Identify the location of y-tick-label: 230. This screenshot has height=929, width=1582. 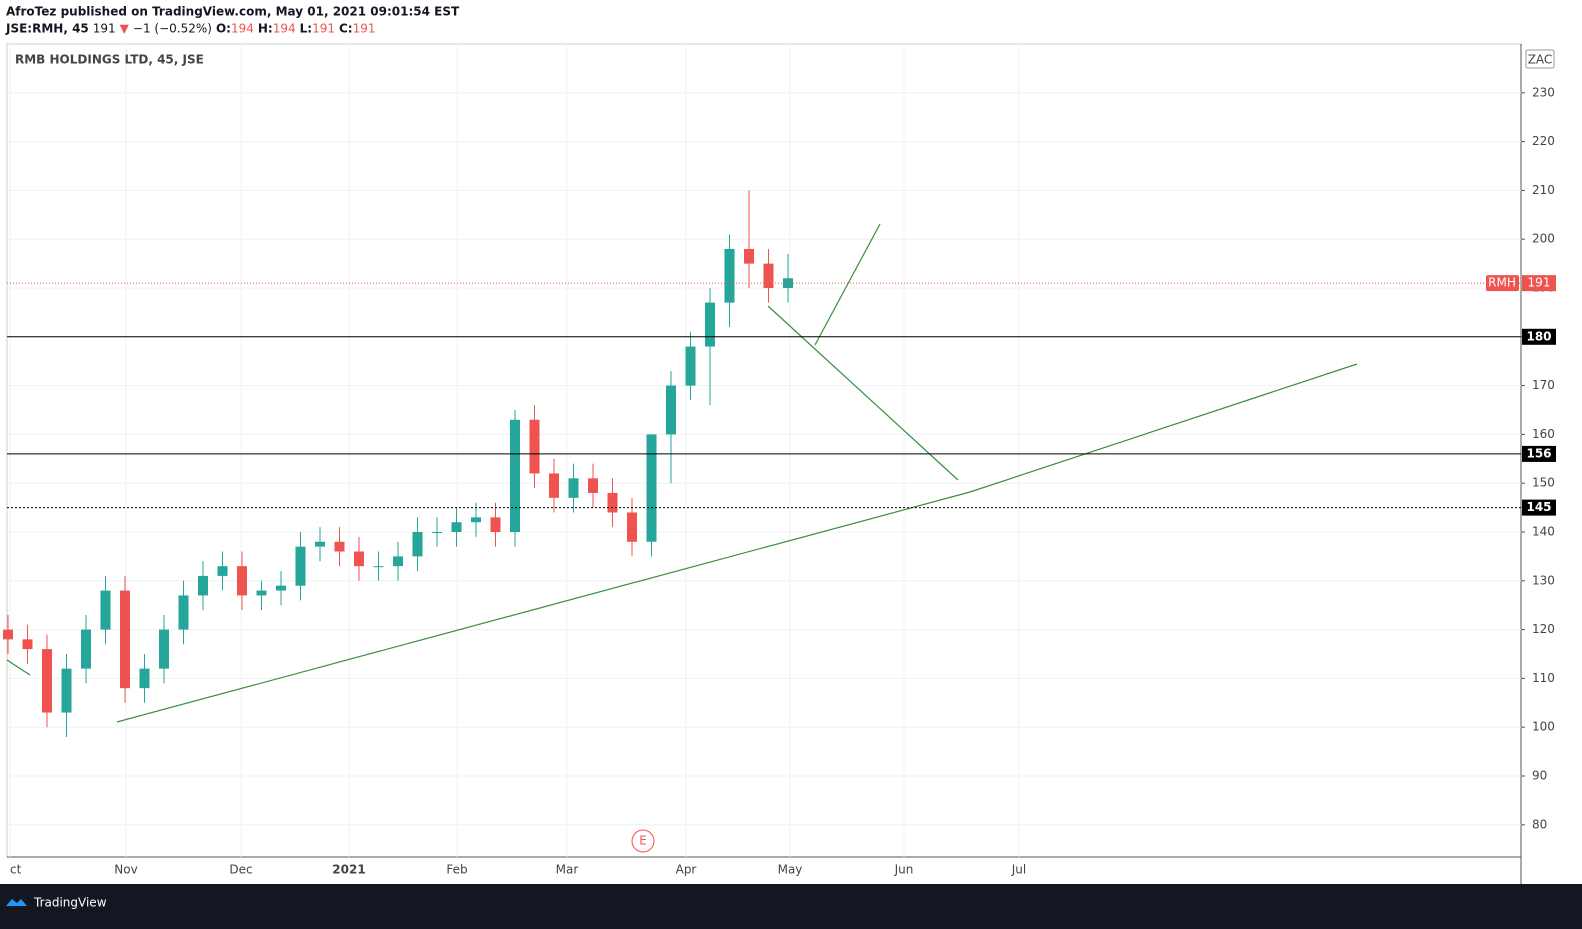
(1543, 92).